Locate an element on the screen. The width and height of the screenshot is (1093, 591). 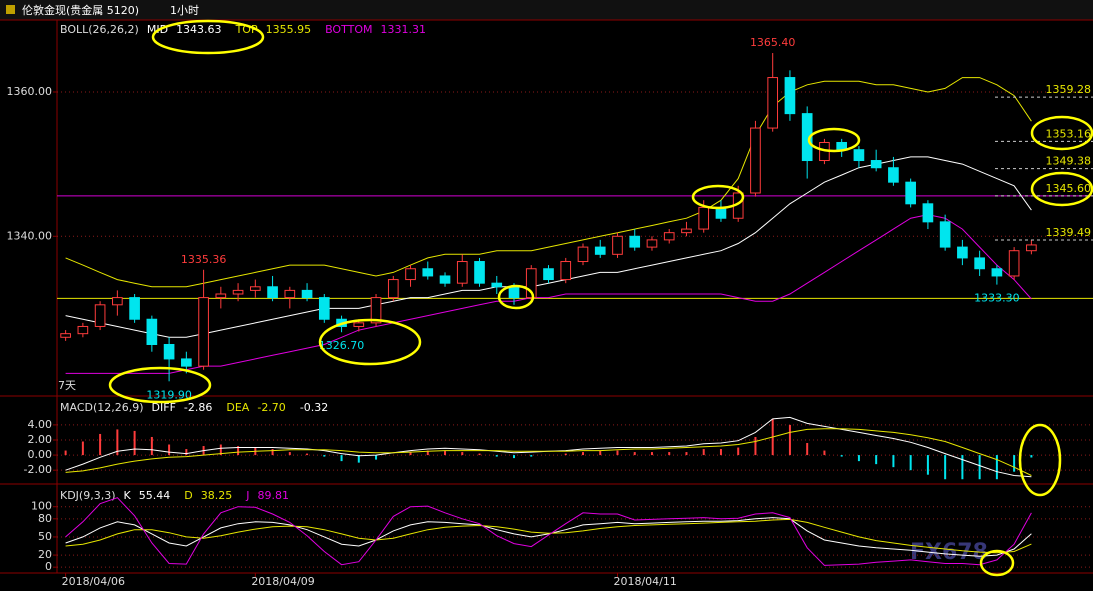
legend-value: 89.81 is located at coordinates (273, 495).